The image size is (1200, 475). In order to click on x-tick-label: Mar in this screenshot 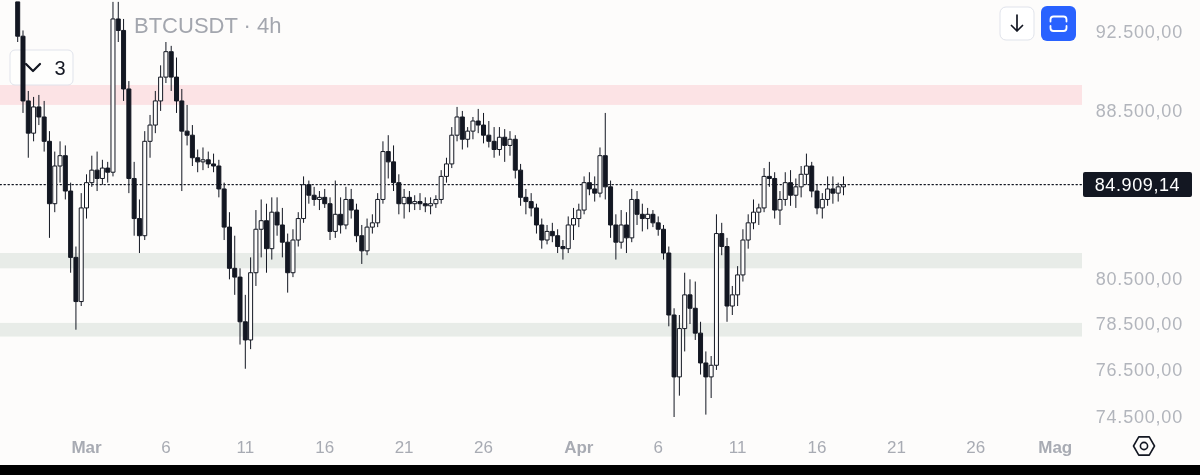, I will do `click(87, 447)`.